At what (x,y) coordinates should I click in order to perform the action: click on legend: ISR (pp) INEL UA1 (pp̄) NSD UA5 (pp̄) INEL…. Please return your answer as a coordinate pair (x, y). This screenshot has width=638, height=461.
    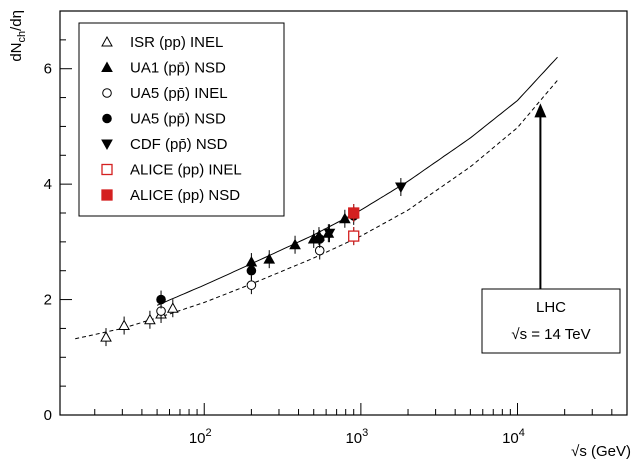
    Looking at the image, I should click on (181, 119).